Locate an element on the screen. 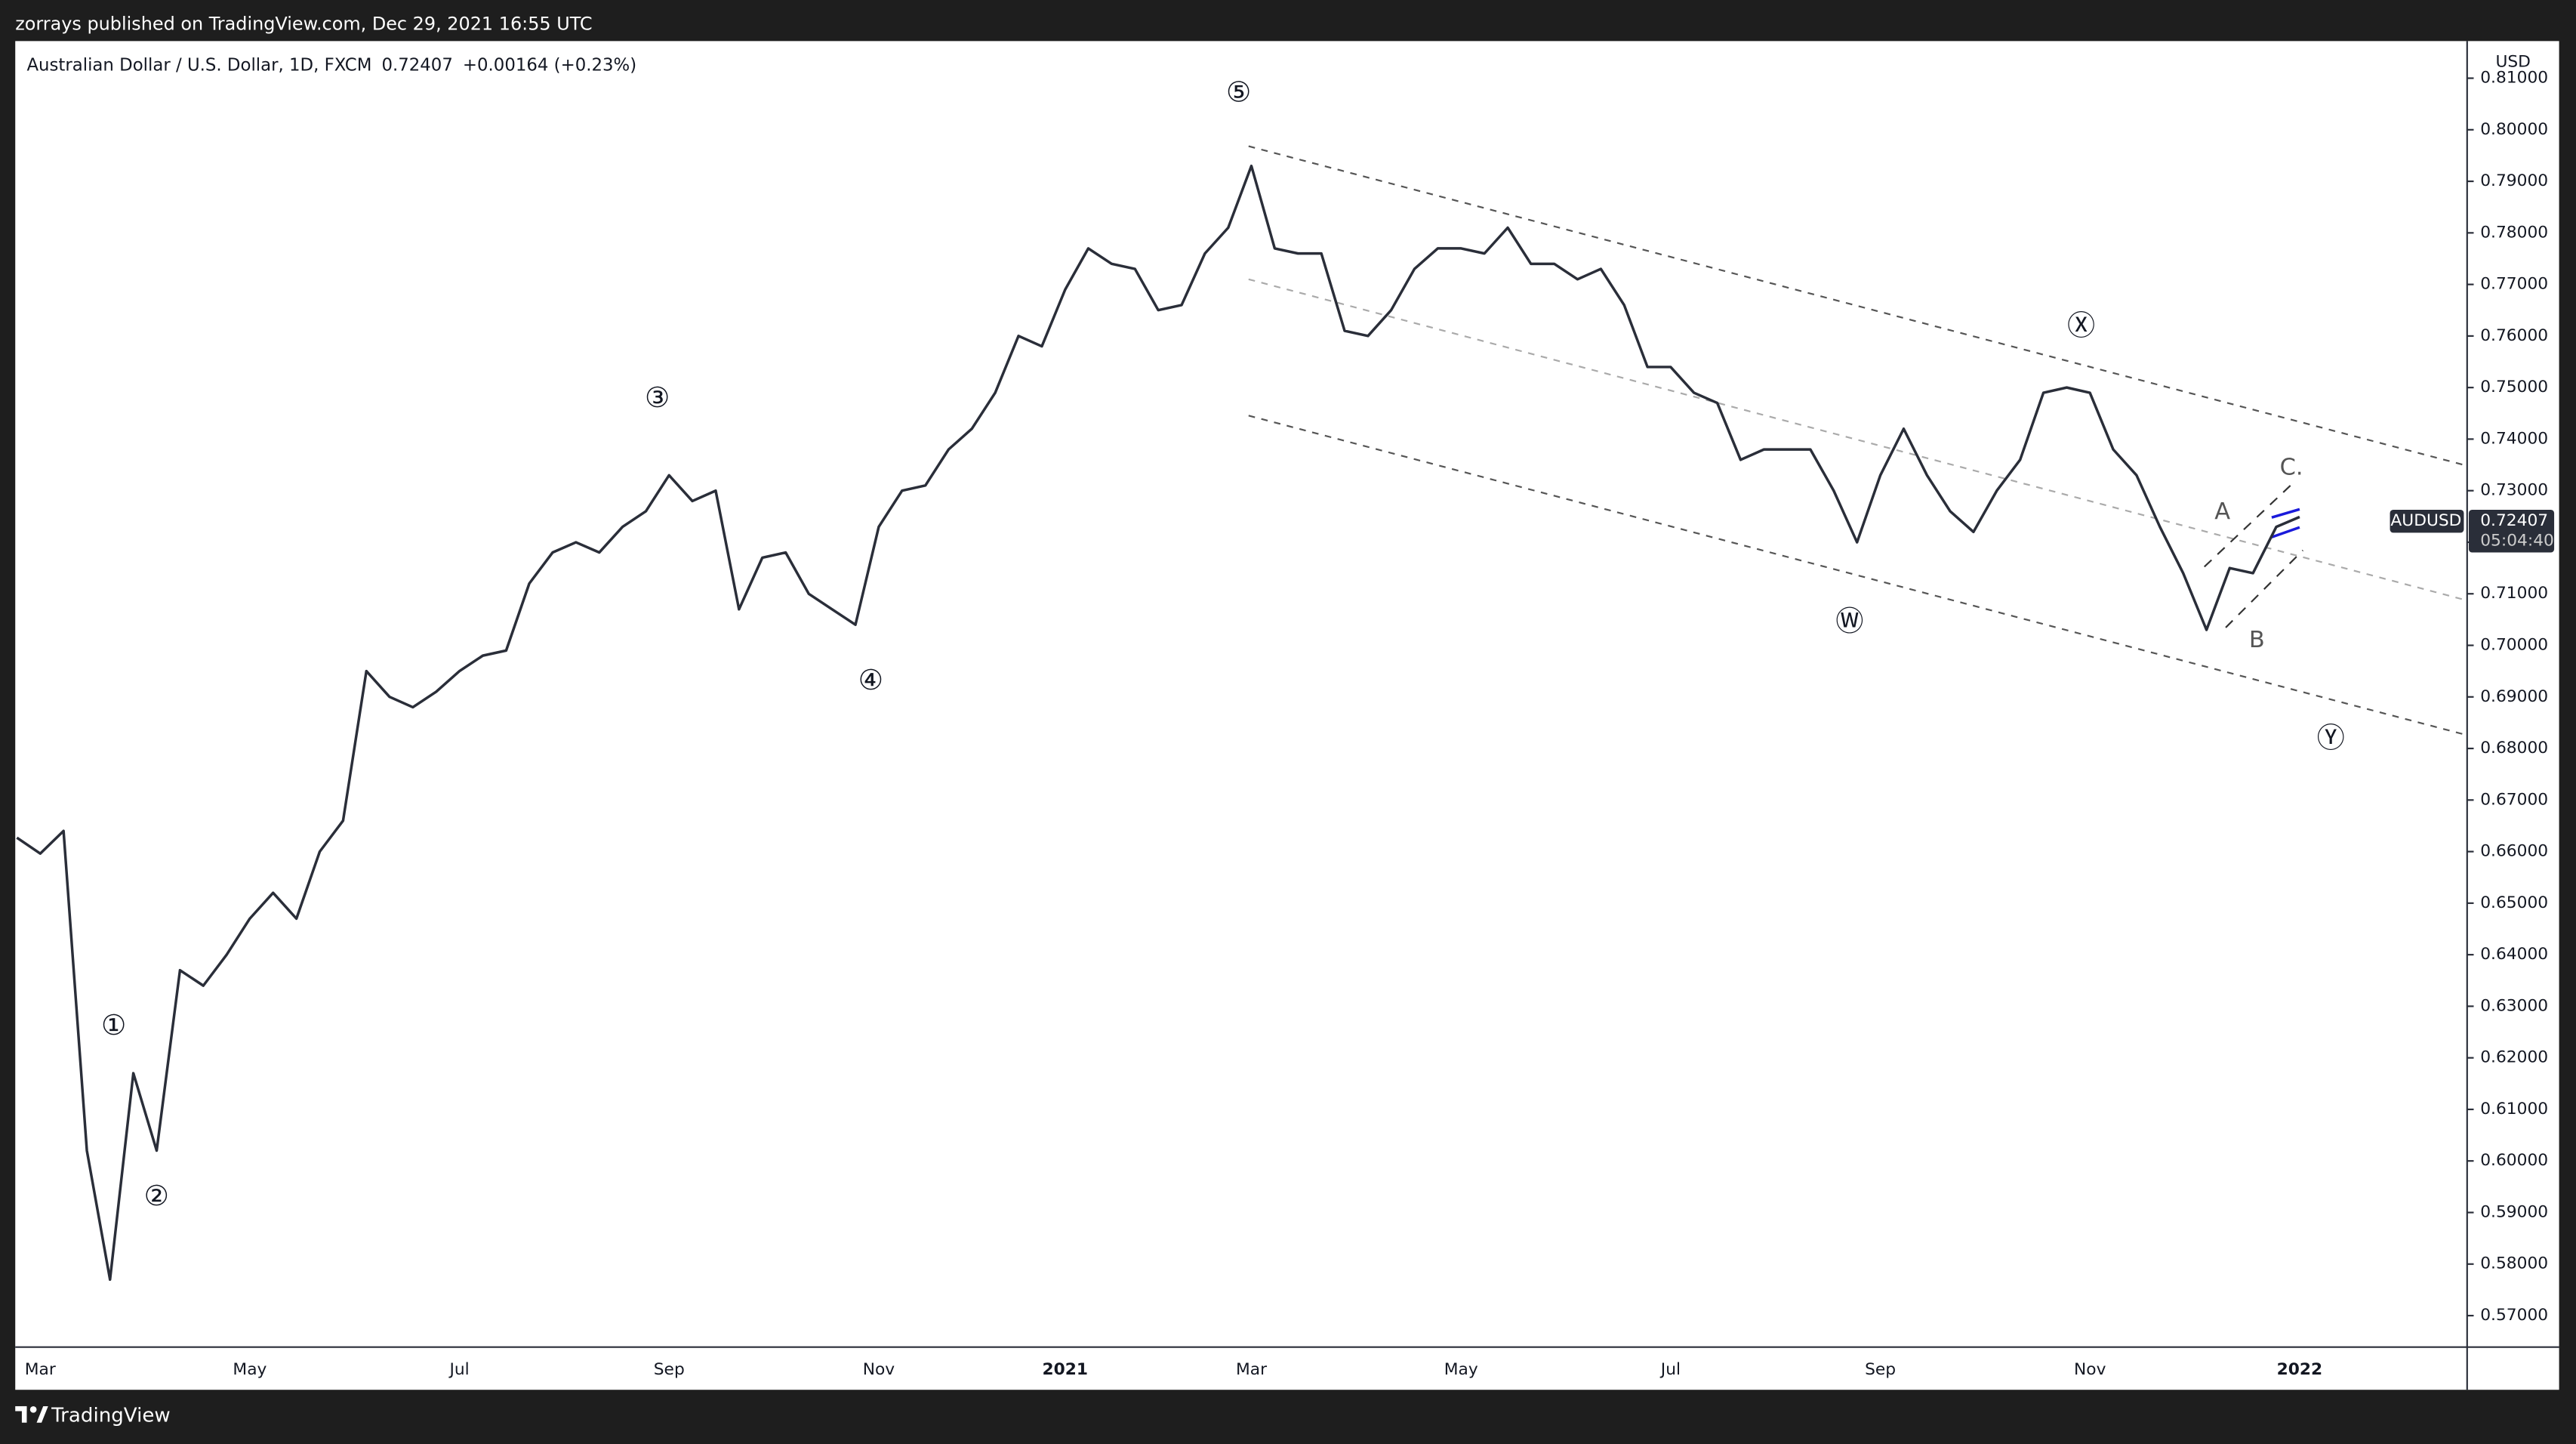  price-tag-timer: 05:04:40 is located at coordinates (2517, 540).